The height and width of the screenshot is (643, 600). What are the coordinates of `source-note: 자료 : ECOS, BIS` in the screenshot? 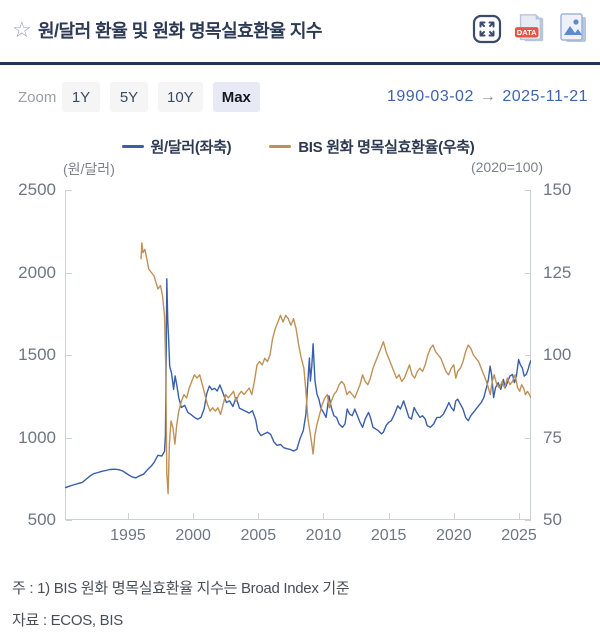 It's located at (67, 620).